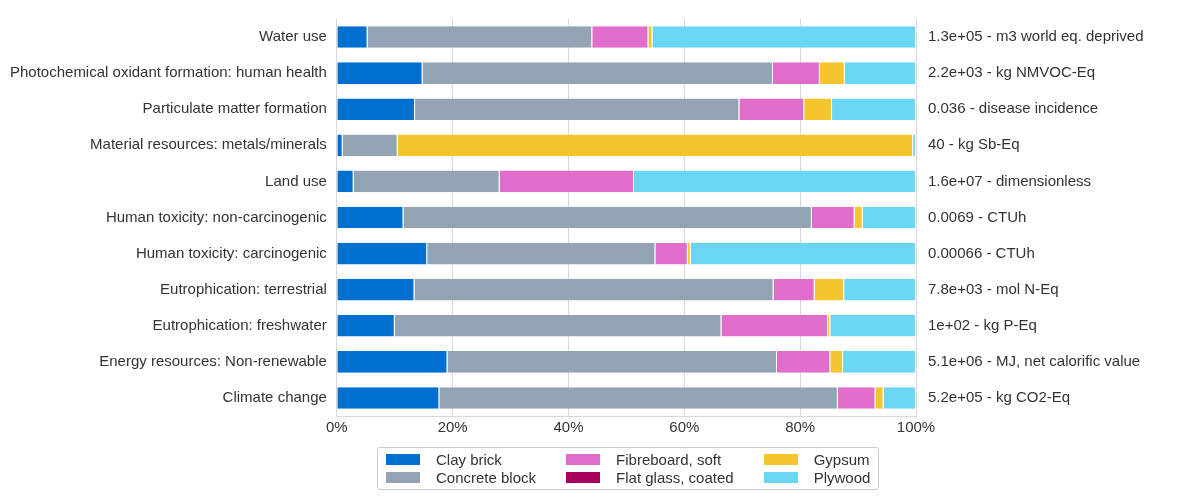 This screenshot has height=500, width=1189. Describe the element at coordinates (841, 459) in the screenshot. I see `legend-label: Gypsum` at that location.